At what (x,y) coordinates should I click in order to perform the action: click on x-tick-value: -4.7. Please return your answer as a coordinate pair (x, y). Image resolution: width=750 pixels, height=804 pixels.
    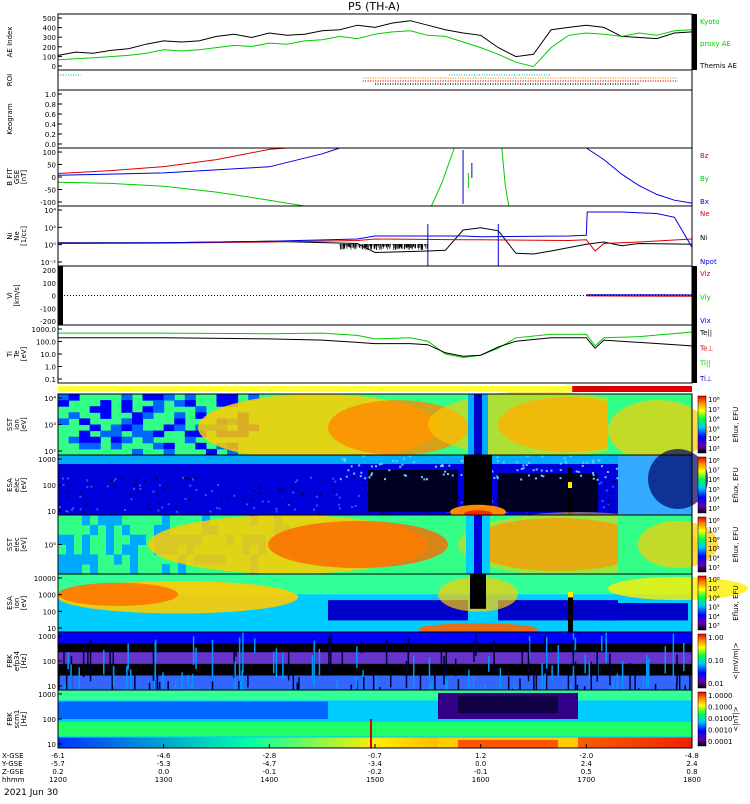
    Looking at the image, I should click on (269, 764).